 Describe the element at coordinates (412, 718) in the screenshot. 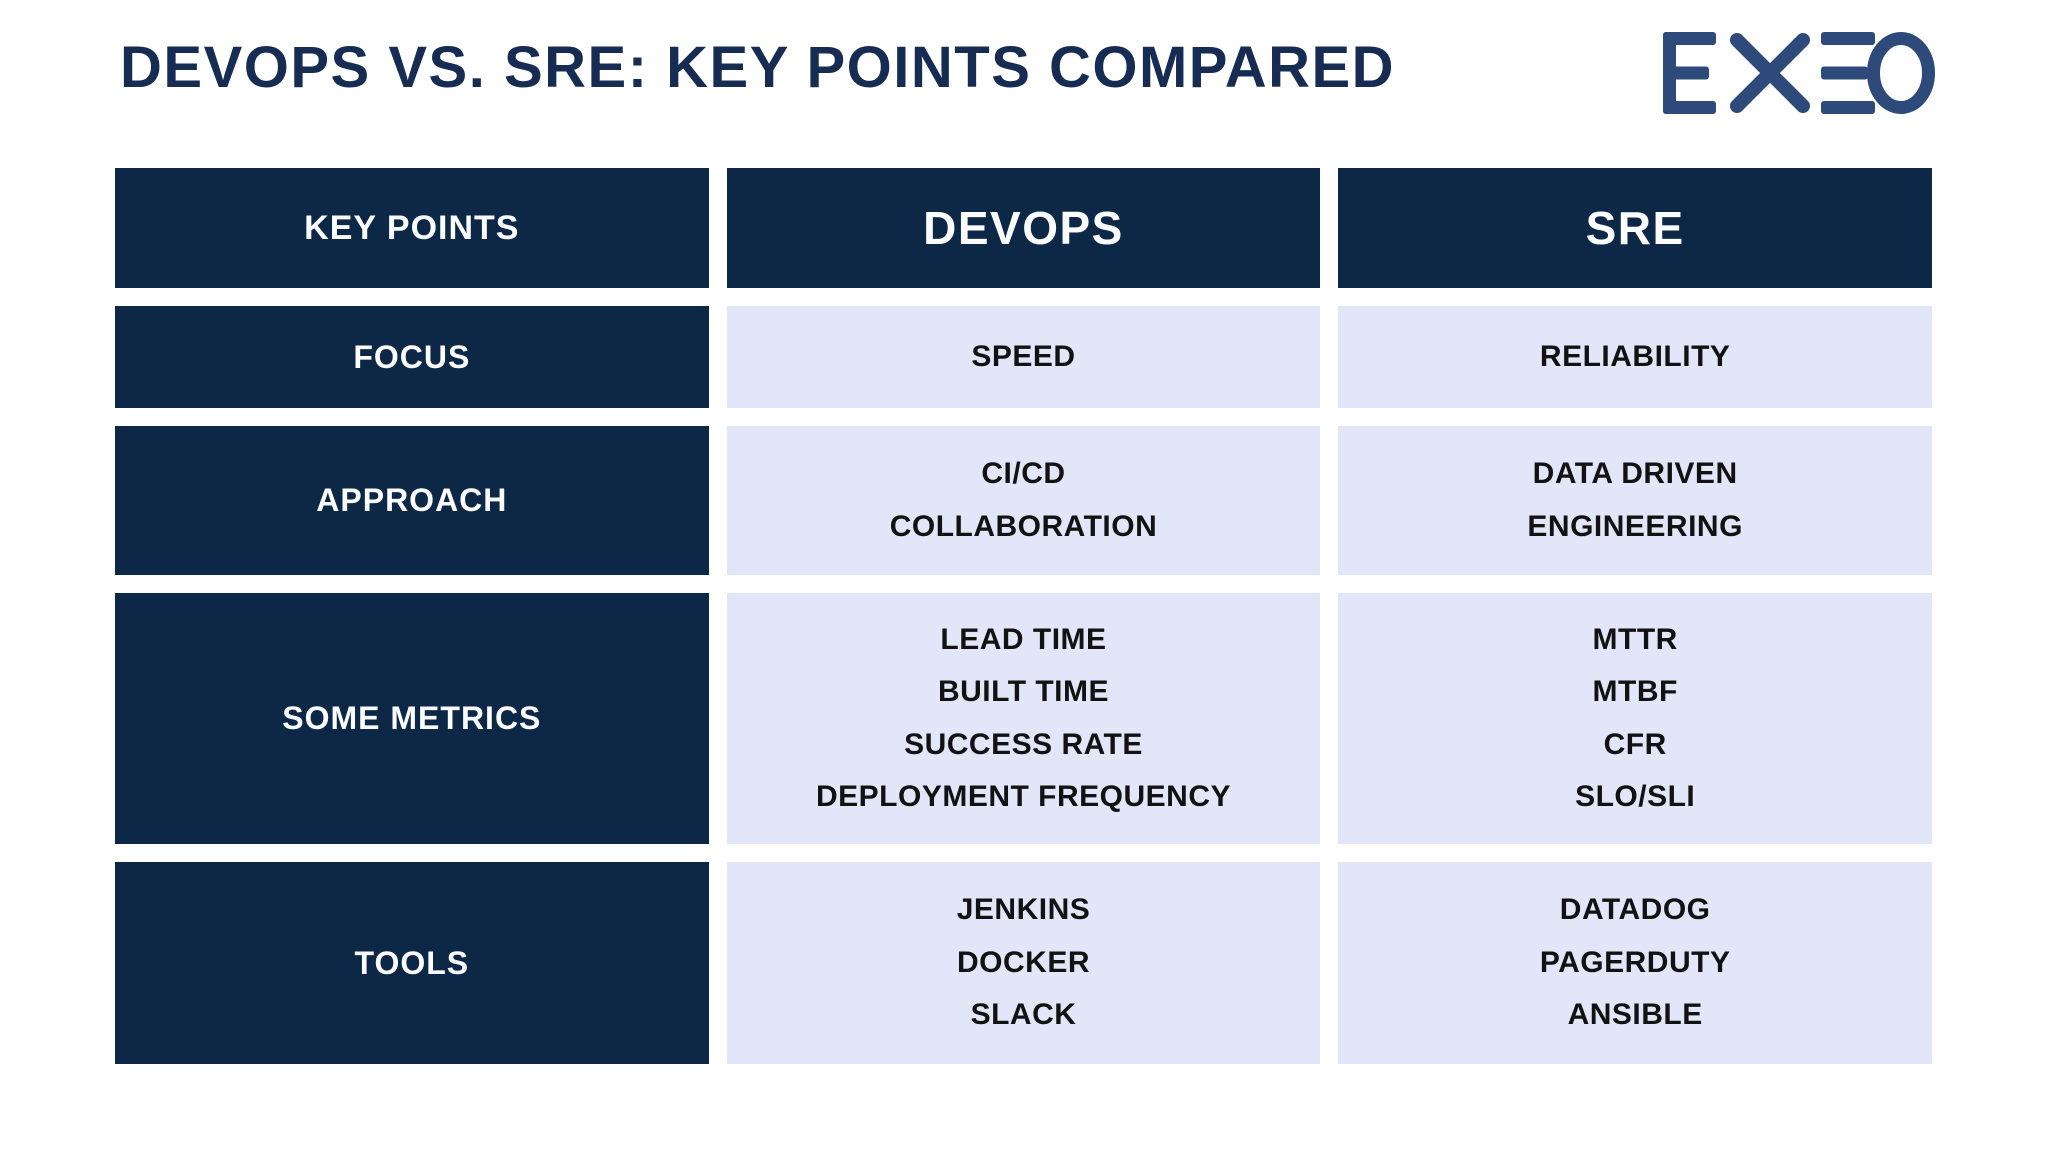

I see `row-label-some-metrics: SOME METRICS` at that location.